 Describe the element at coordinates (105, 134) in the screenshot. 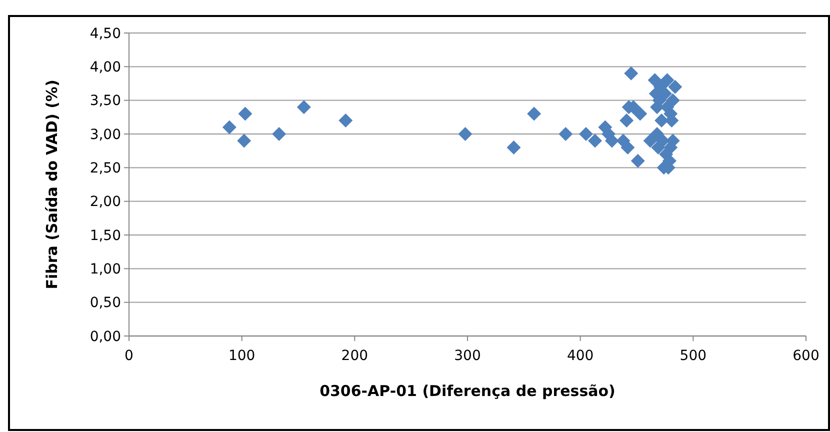

I see `y-tick-label: 3,00` at that location.